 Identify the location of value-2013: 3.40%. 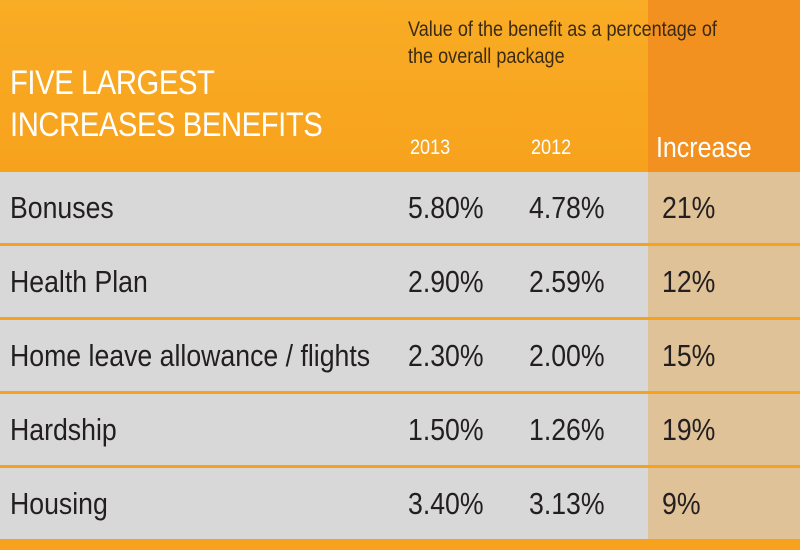
(446, 503).